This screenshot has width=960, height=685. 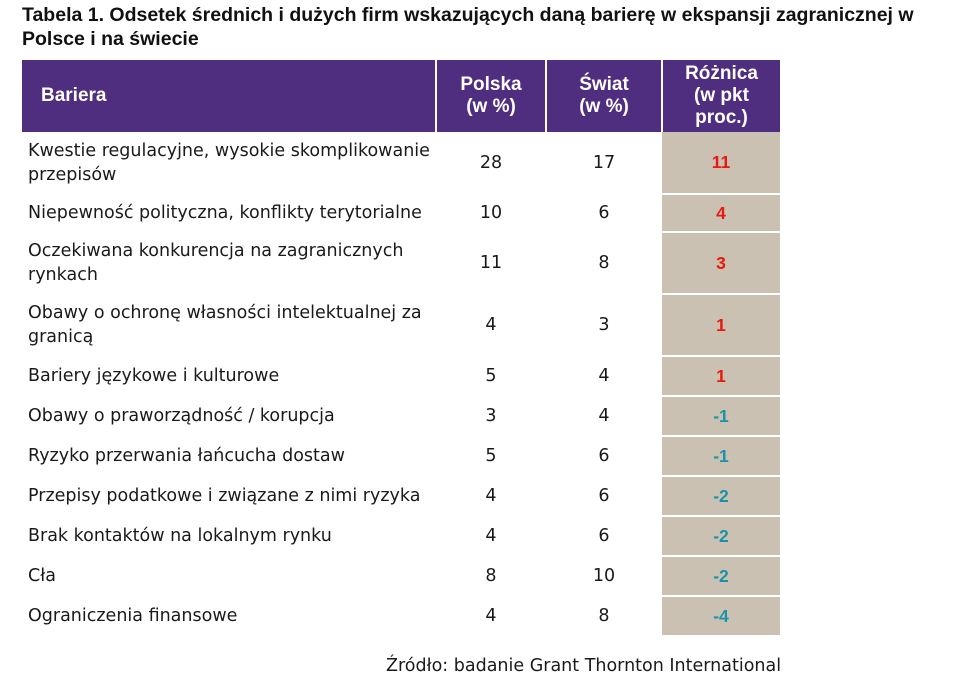 What do you see at coordinates (604, 325) in the screenshot?
I see `world-cell: 3` at bounding box center [604, 325].